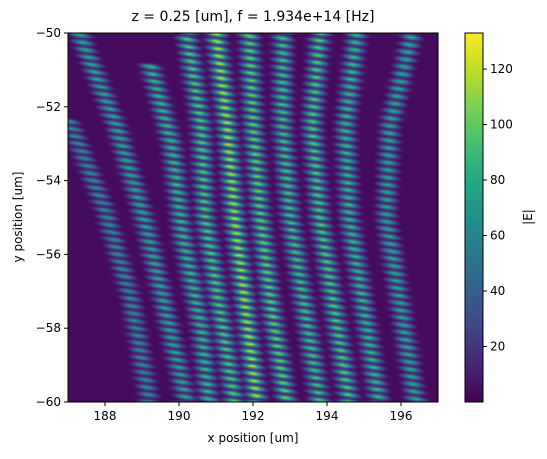 The width and height of the screenshot is (547, 459). I want to click on x-tick-label: 188, so click(105, 416).